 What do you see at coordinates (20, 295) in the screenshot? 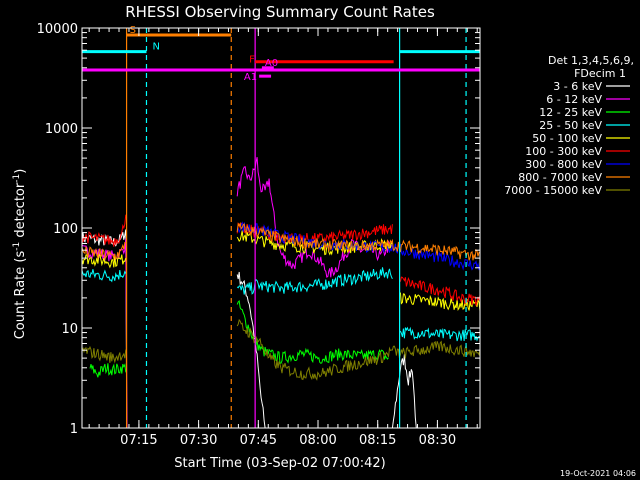
I see `y-label-main: Count Rate (s` at bounding box center [20, 295].